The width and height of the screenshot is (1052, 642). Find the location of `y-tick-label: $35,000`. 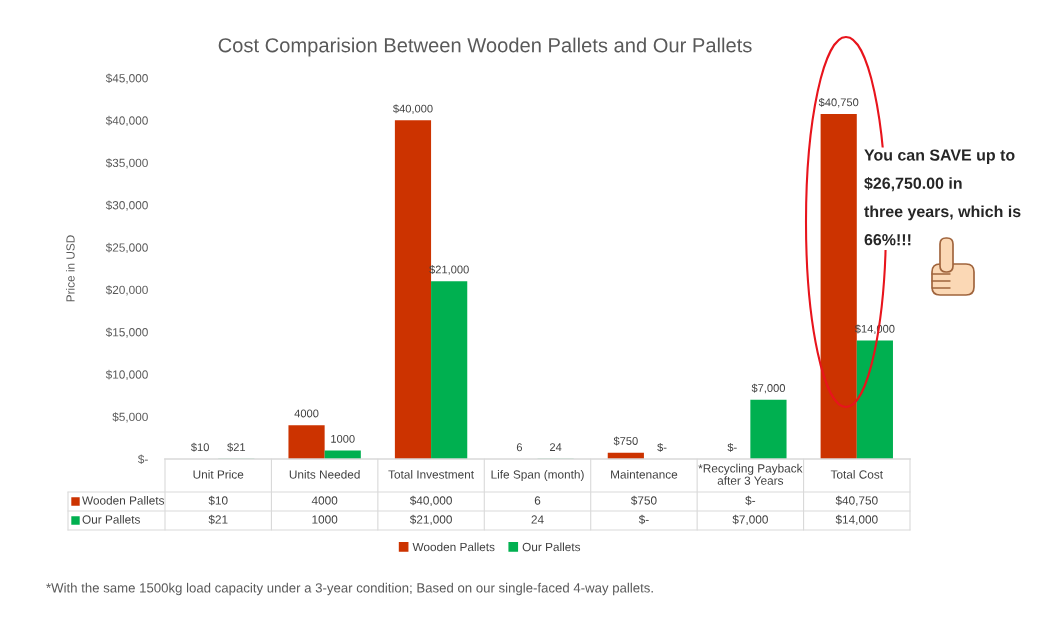

y-tick-label: $35,000 is located at coordinates (126, 163).